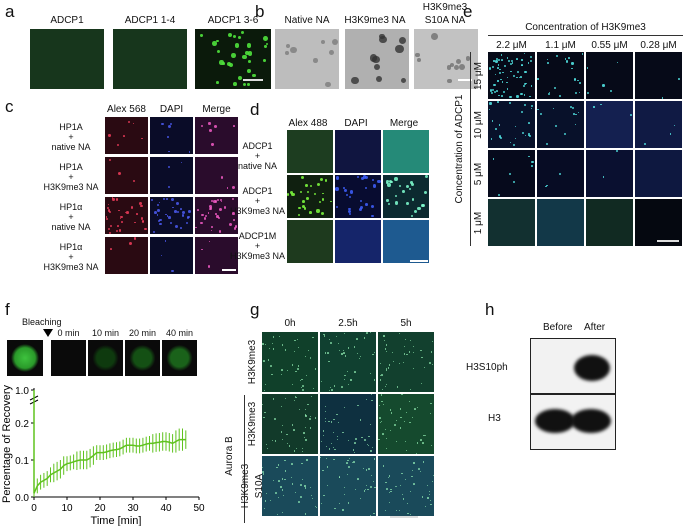 The height and width of the screenshot is (526, 685). Describe the element at coordinates (71, 217) in the screenshot. I see `panel-c-row-label: +` at that location.